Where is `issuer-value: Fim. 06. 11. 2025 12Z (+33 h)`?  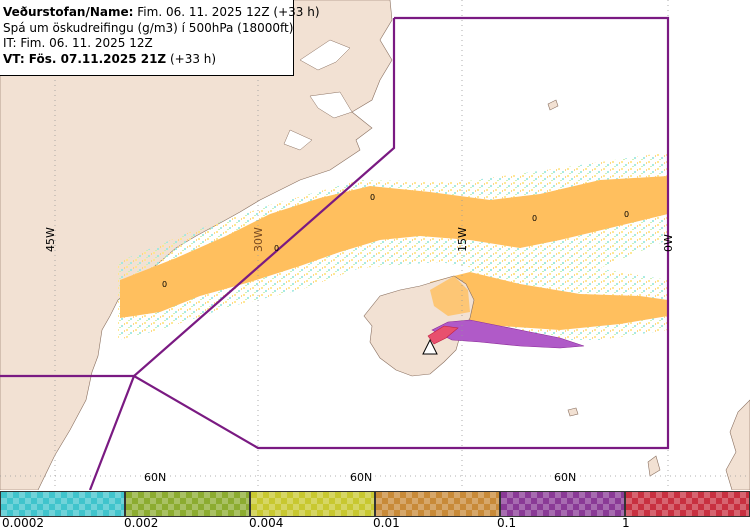
issuer-value: Fim. 06. 11. 2025 12Z (+33 h) is located at coordinates (228, 12).